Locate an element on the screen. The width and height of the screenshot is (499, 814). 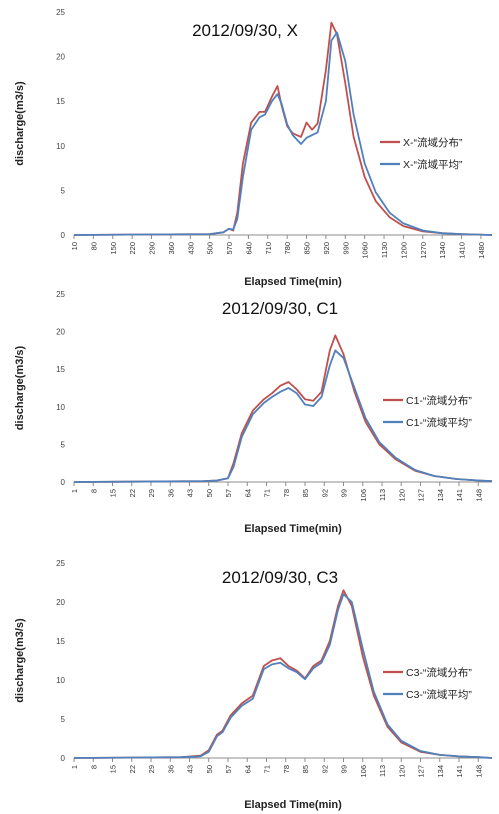
legend-label: X-“流域平均” is located at coordinates (433, 164).